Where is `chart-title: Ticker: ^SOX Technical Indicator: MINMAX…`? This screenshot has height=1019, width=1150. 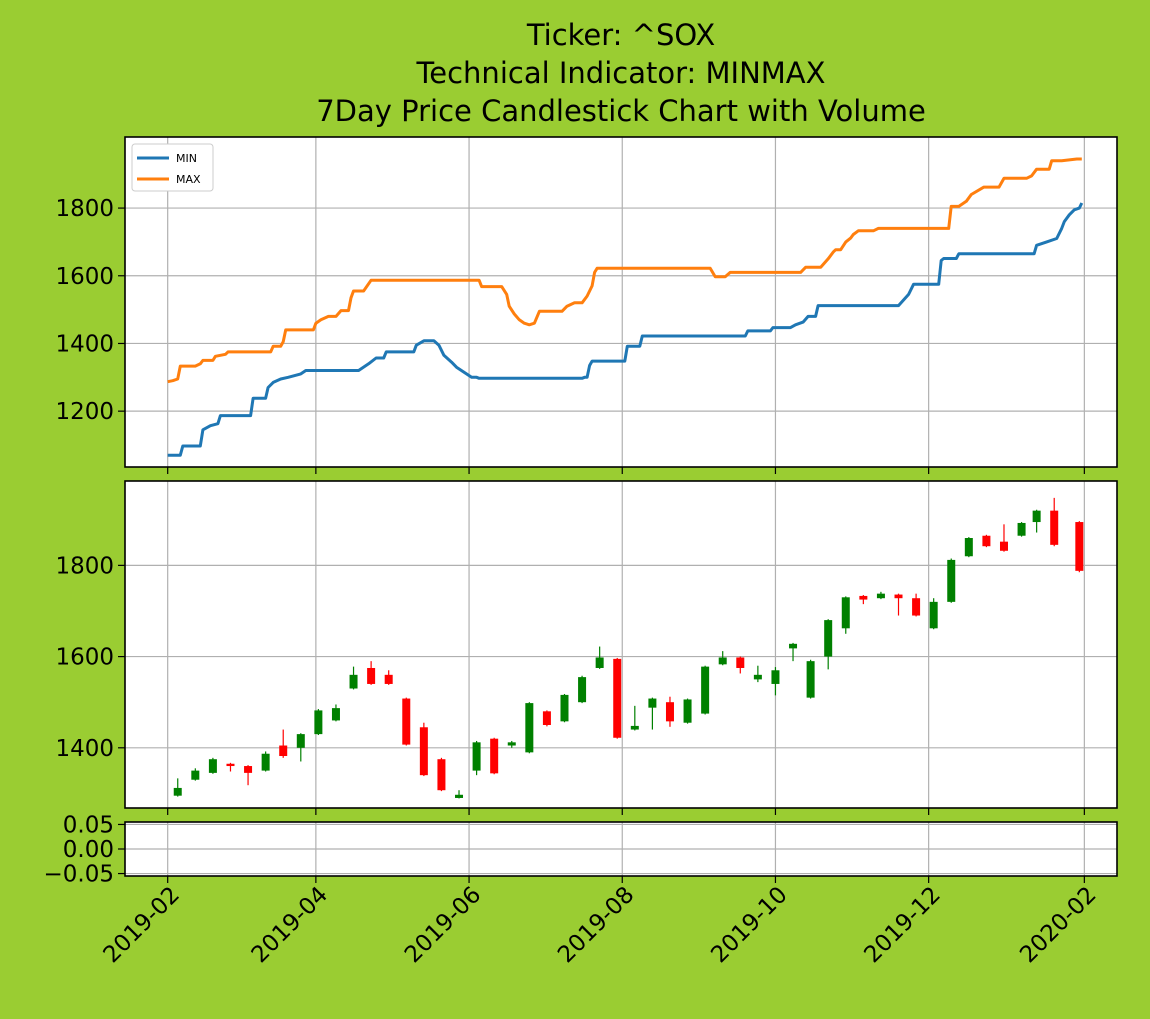
chart-title: Ticker: ^SOX Technical Indicator: MINMAX… is located at coordinates (621, 73).